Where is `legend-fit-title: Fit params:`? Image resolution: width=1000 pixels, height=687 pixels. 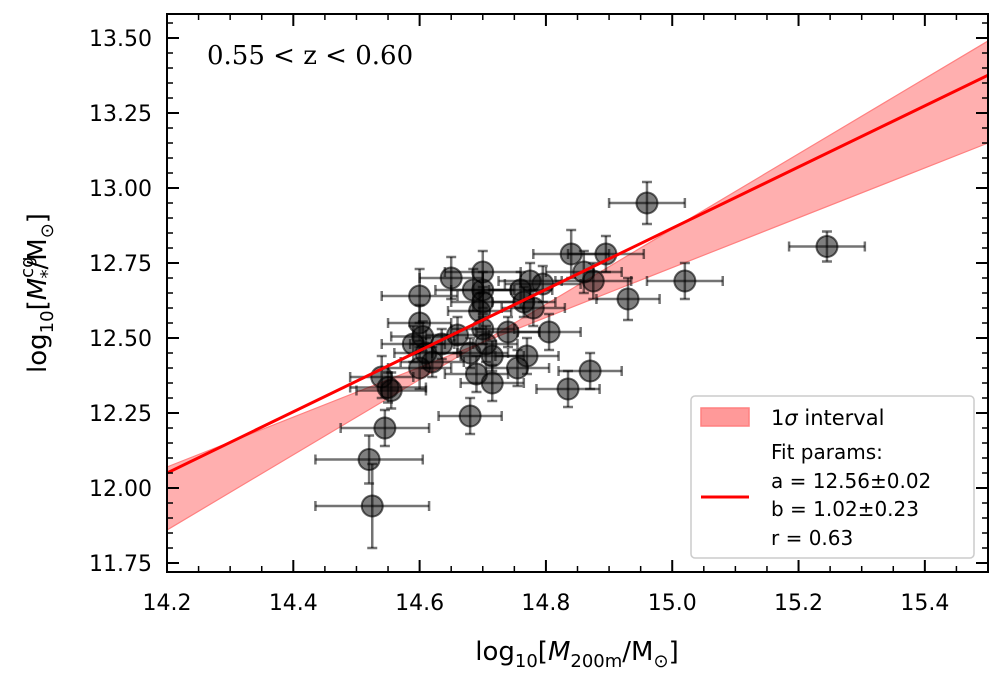
legend-fit-title: Fit params: is located at coordinates (827, 452).